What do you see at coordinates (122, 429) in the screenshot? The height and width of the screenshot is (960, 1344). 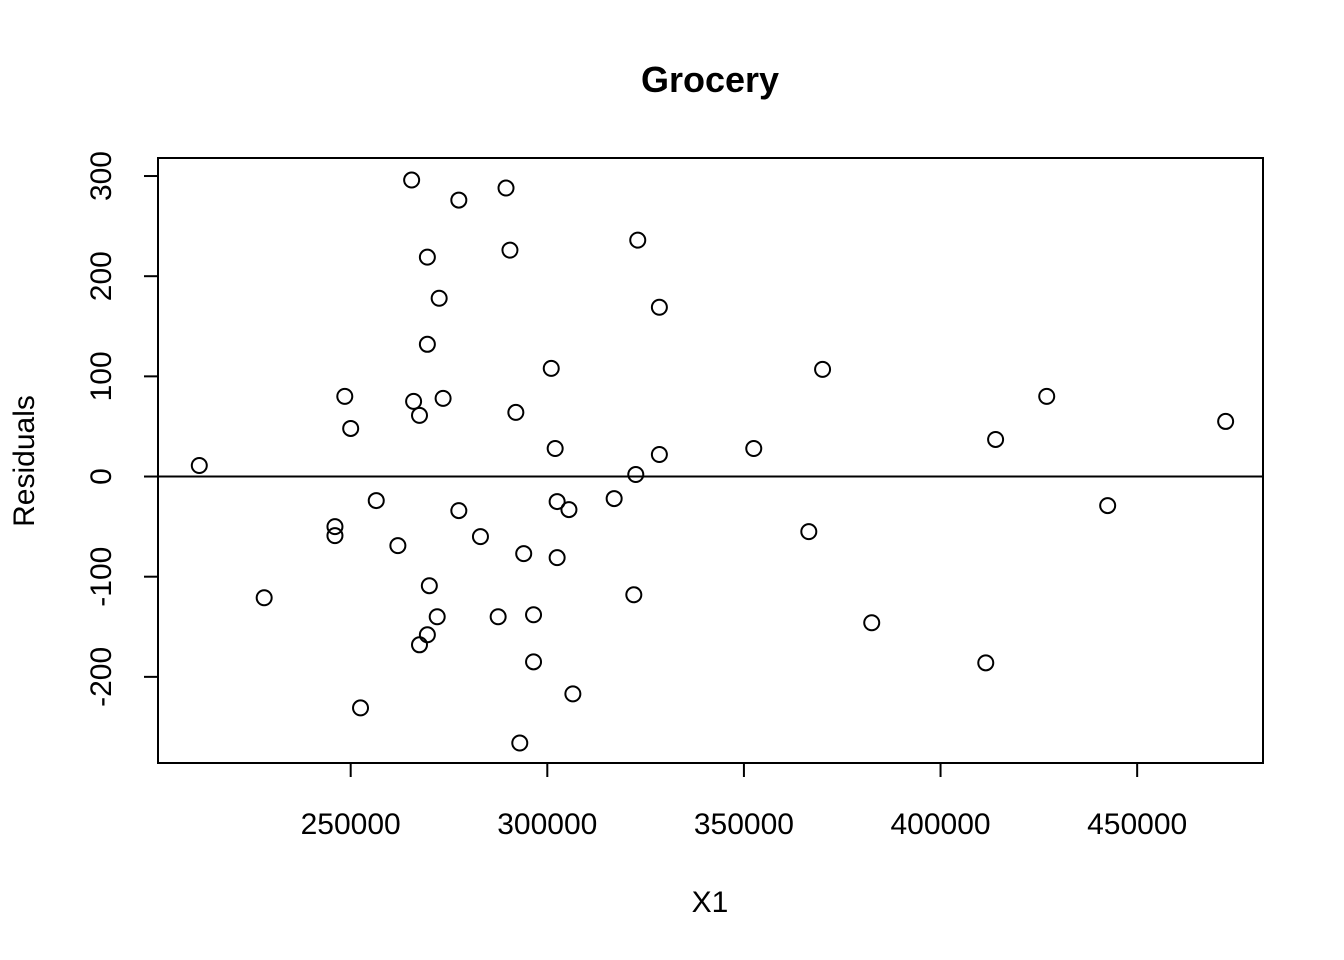 I see `y-axis: -200 -100 0 100 200 300` at bounding box center [122, 429].